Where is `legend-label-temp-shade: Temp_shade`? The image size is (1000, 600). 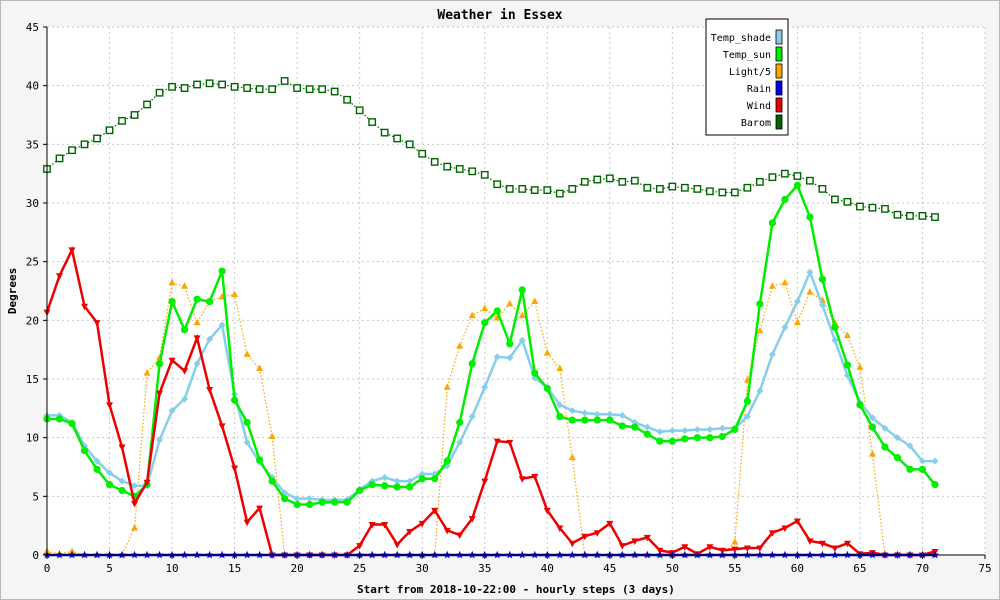 legend-label-temp-shade: Temp_shade is located at coordinates (741, 38).